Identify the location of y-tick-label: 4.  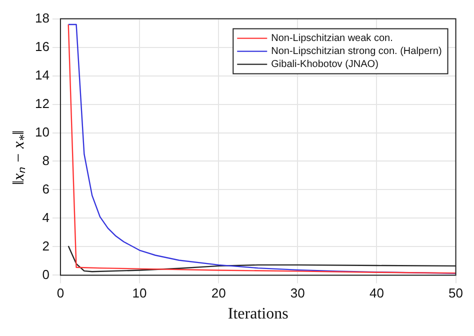
(46, 217).